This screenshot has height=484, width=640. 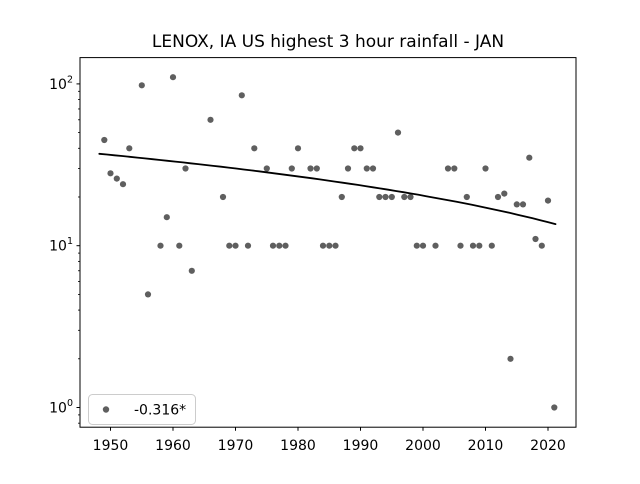 What do you see at coordinates (298, 446) in the screenshot?
I see `x-tick-label: 1980` at bounding box center [298, 446].